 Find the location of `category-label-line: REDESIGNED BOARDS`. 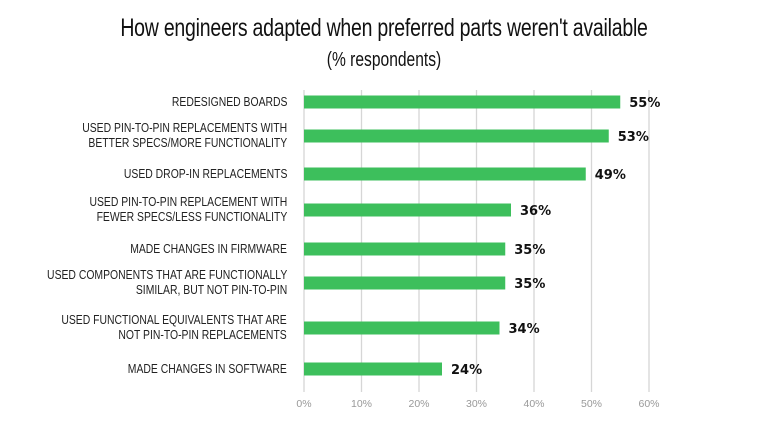

category-label-line: REDESIGNED BOARDS is located at coordinates (229, 101).